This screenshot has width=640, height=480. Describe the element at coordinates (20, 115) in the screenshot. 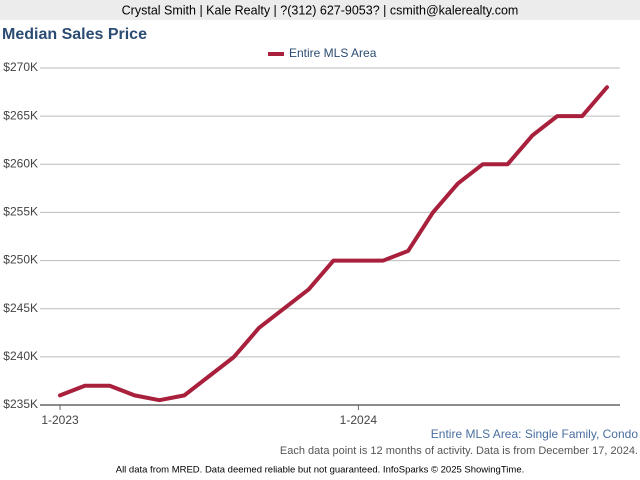

I see `y-tick-label: $265K` at that location.